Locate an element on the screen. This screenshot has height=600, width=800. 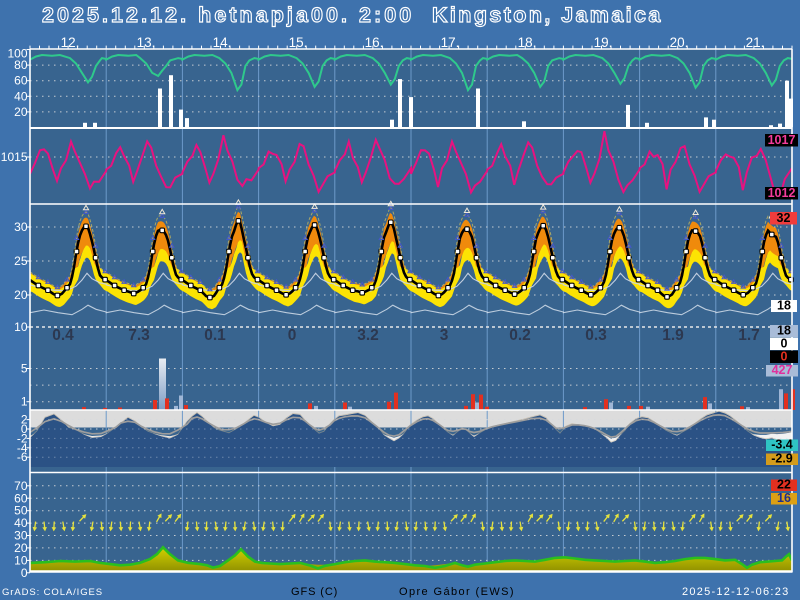
svg-text: 19. is located at coordinates (603, 42).